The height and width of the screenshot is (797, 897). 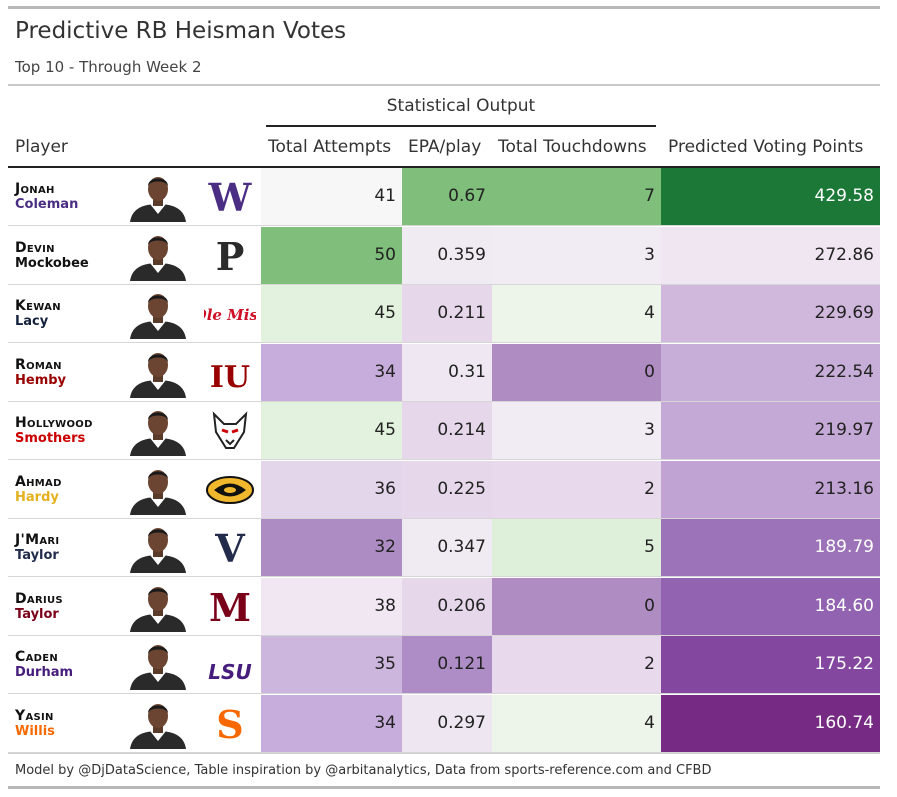 I want to click on indiana-iu-logo: IU, so click(x=230, y=373).